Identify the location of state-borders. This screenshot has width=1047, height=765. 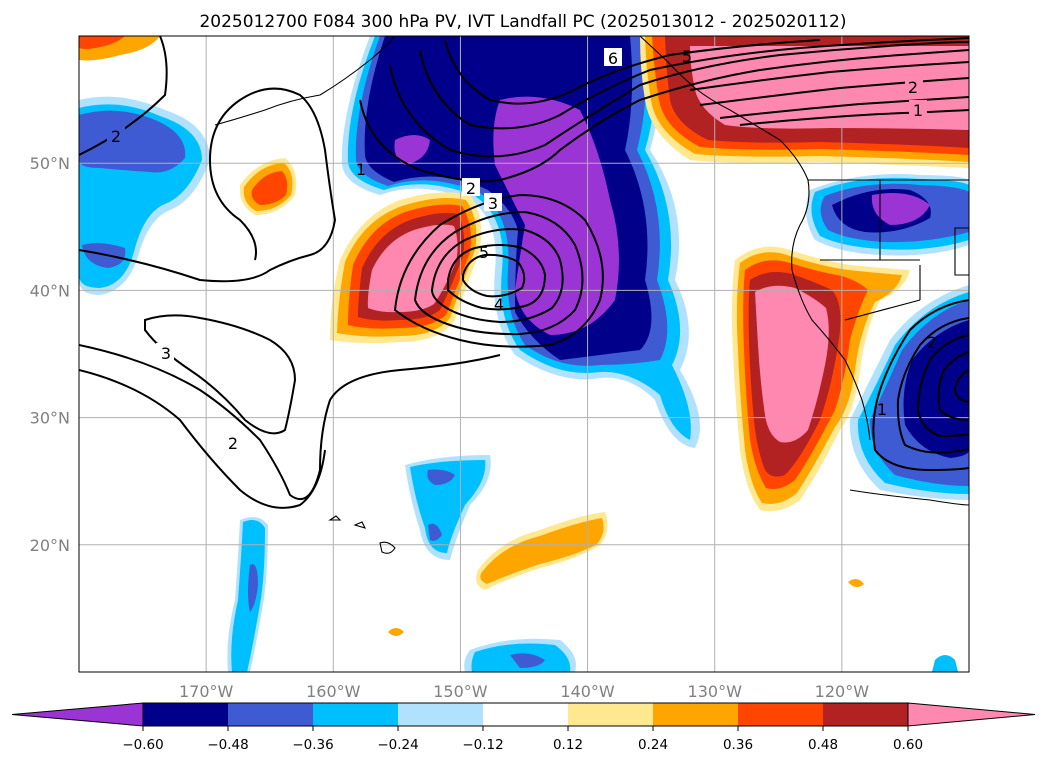
(888, 250).